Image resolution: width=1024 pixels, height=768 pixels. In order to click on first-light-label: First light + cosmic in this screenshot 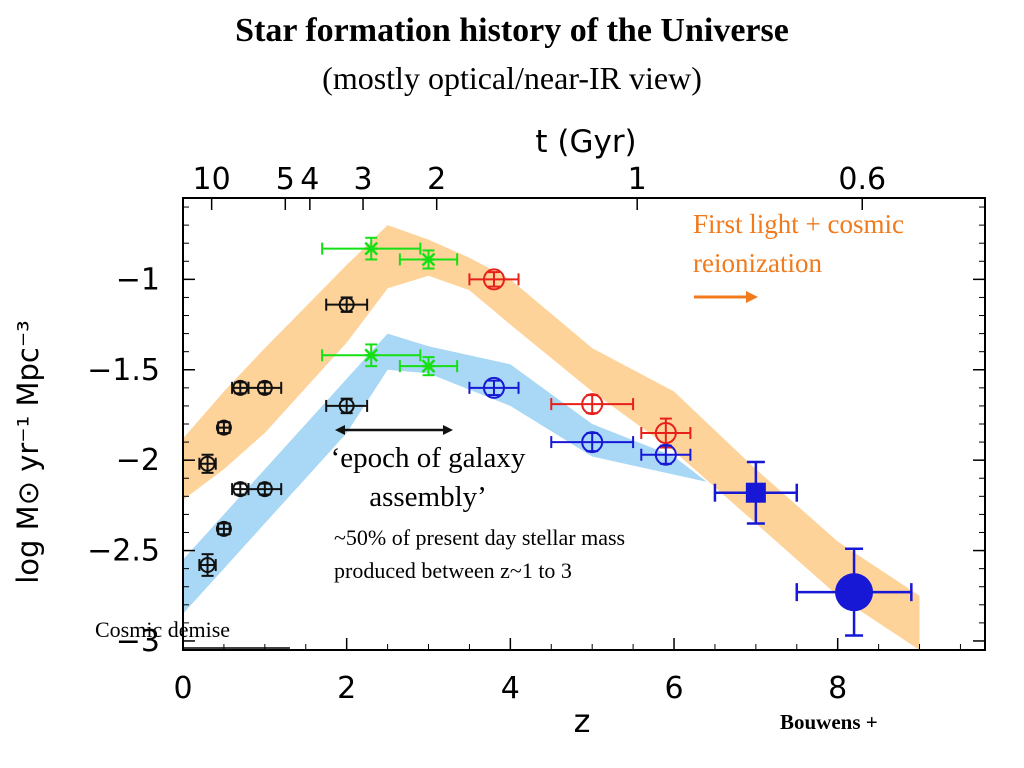, I will do `click(798, 224)`.